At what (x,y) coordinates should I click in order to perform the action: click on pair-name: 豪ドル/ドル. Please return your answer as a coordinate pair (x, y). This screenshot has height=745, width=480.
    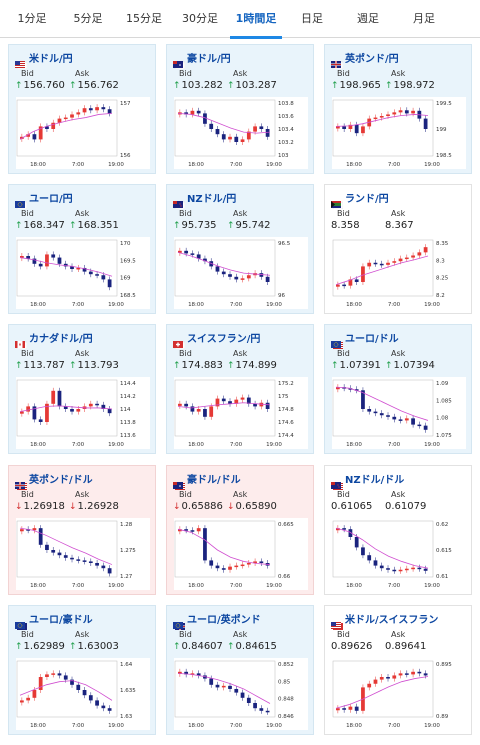
    Looking at the image, I should click on (214, 480).